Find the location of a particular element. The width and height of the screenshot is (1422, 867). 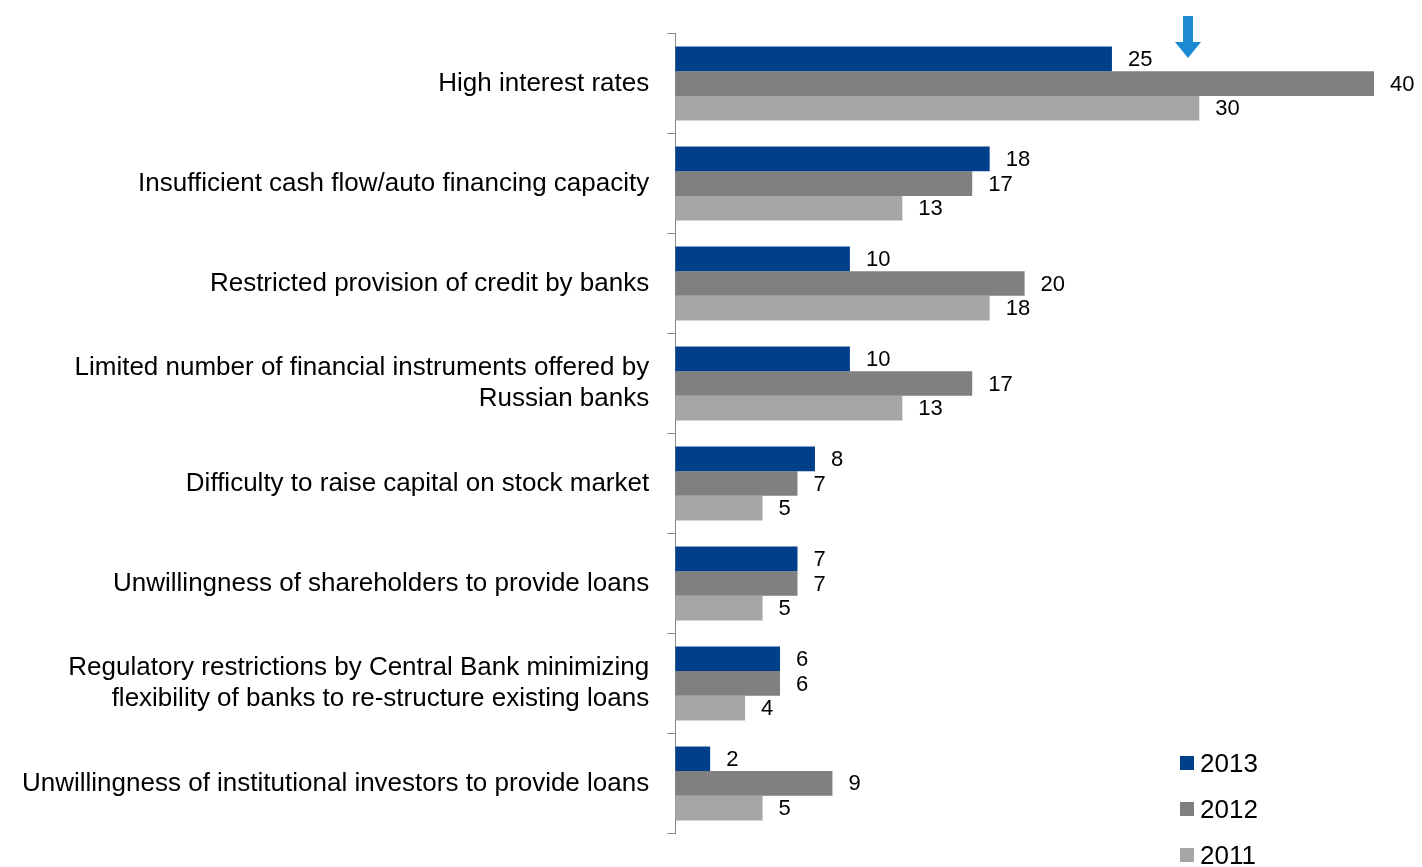

data-label: 4 is located at coordinates (767, 708).